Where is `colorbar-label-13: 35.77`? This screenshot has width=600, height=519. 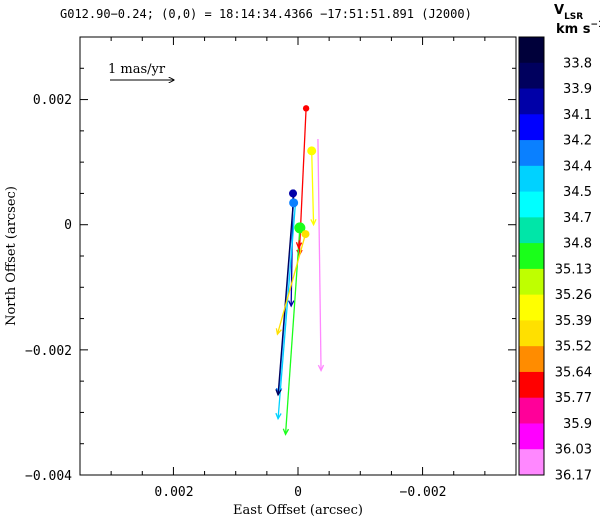 colorbar-label-13: 35.77 is located at coordinates (573, 398).